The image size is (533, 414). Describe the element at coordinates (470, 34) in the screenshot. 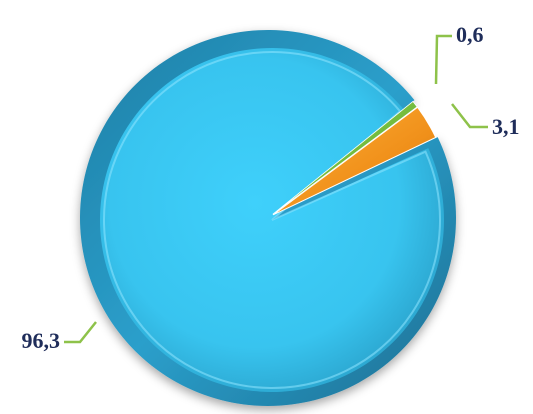

I see `data-label-0-6: 0,6` at that location.